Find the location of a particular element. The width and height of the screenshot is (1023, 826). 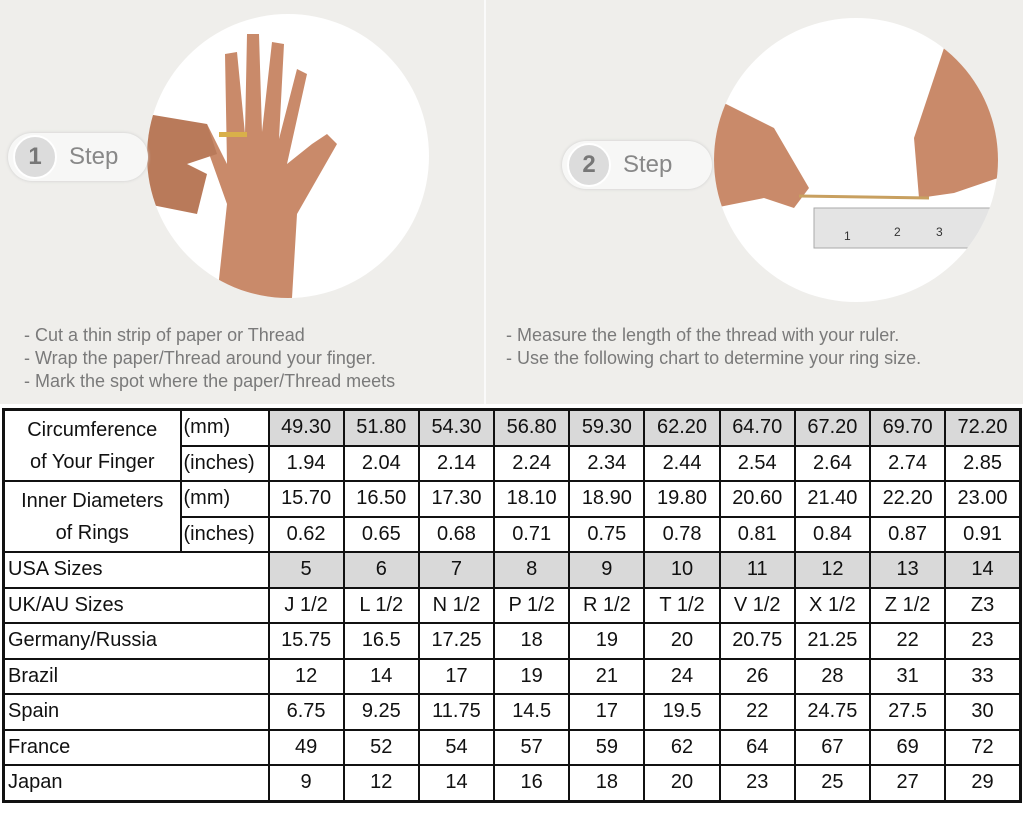

table-row: USA Sizes 5 6 7 8 9 10 11 12 13 14 is located at coordinates (512, 570).